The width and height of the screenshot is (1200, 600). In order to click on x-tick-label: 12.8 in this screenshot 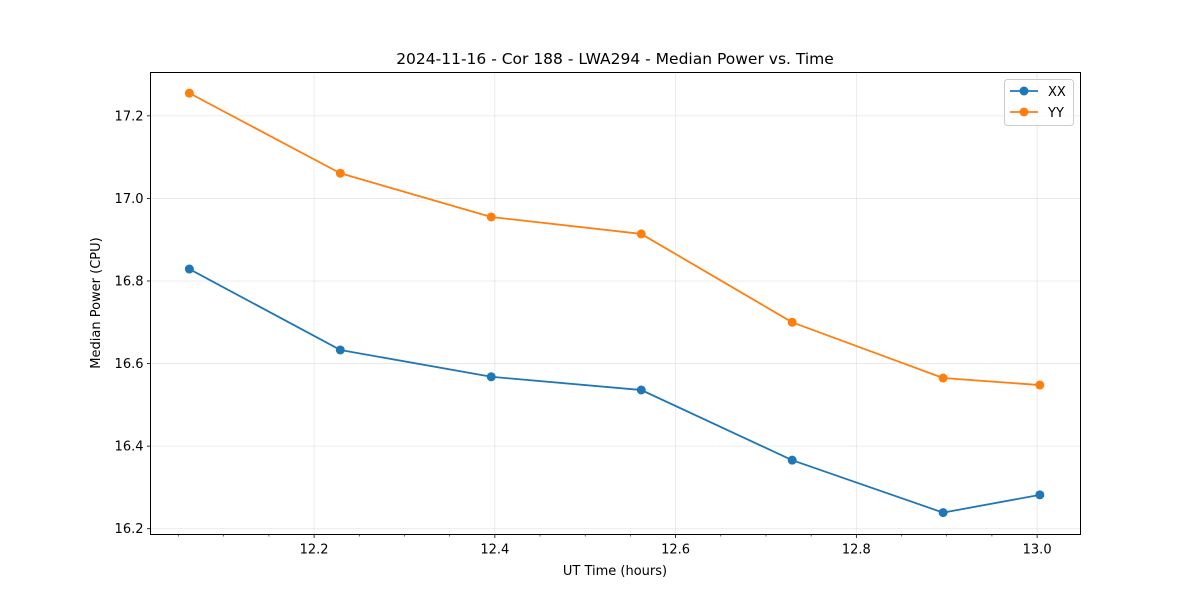, I will do `click(856, 550)`.